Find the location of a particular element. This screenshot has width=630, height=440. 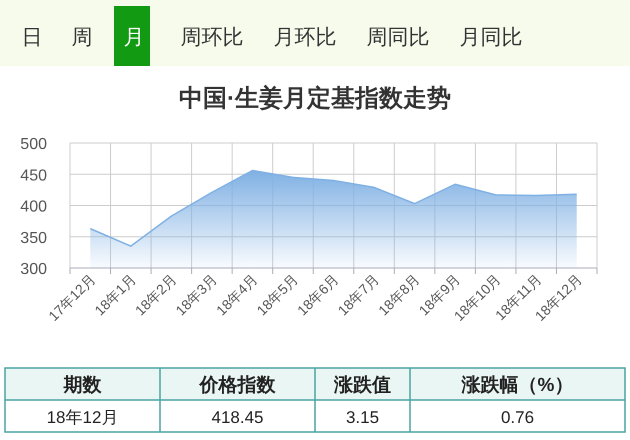

text: 3.15 is located at coordinates (363, 417).